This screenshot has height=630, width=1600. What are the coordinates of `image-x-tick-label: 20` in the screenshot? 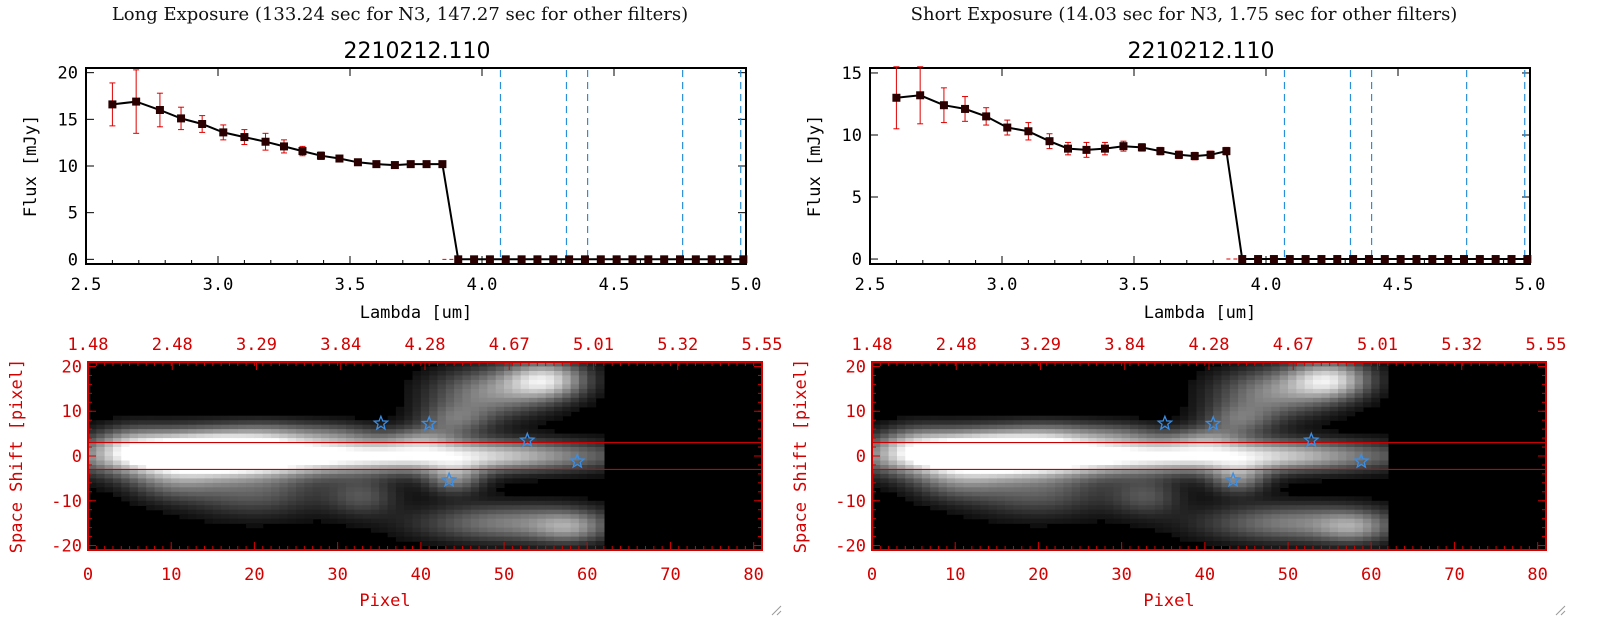 It's located at (254, 575).